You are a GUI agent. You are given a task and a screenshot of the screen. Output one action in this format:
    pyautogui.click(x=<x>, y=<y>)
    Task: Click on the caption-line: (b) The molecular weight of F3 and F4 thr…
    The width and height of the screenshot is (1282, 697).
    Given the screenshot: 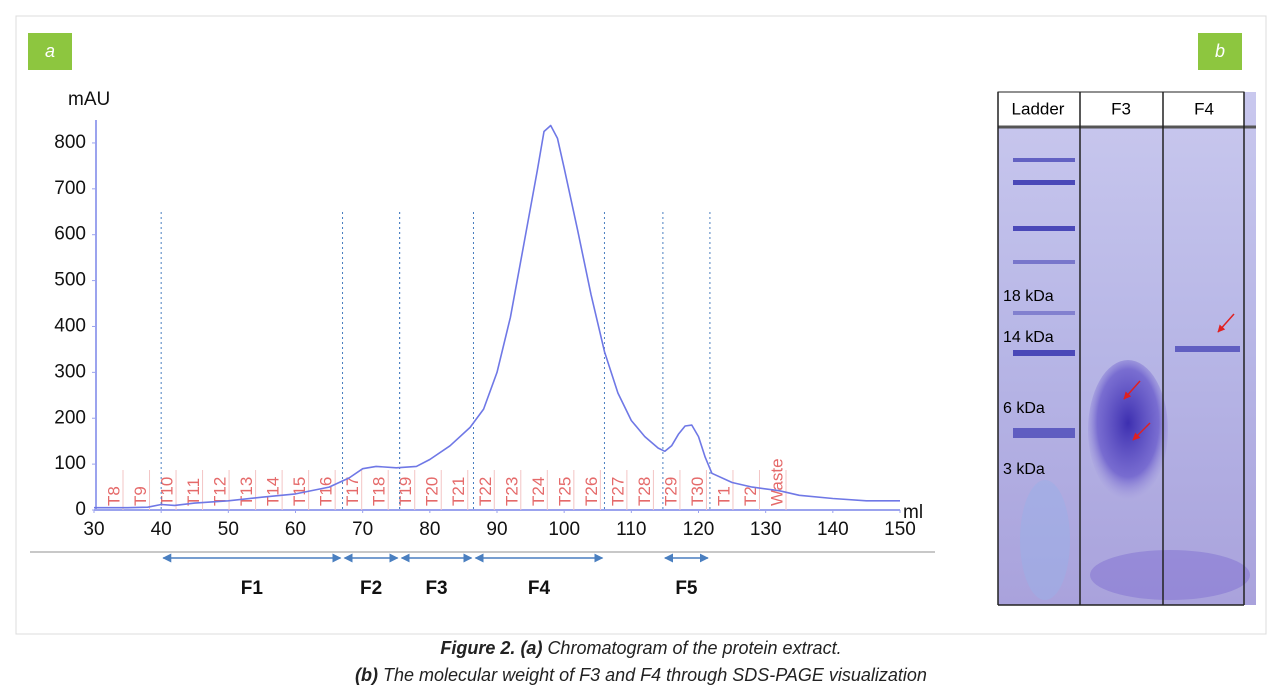 What is the action you would take?
    pyautogui.click(x=641, y=675)
    